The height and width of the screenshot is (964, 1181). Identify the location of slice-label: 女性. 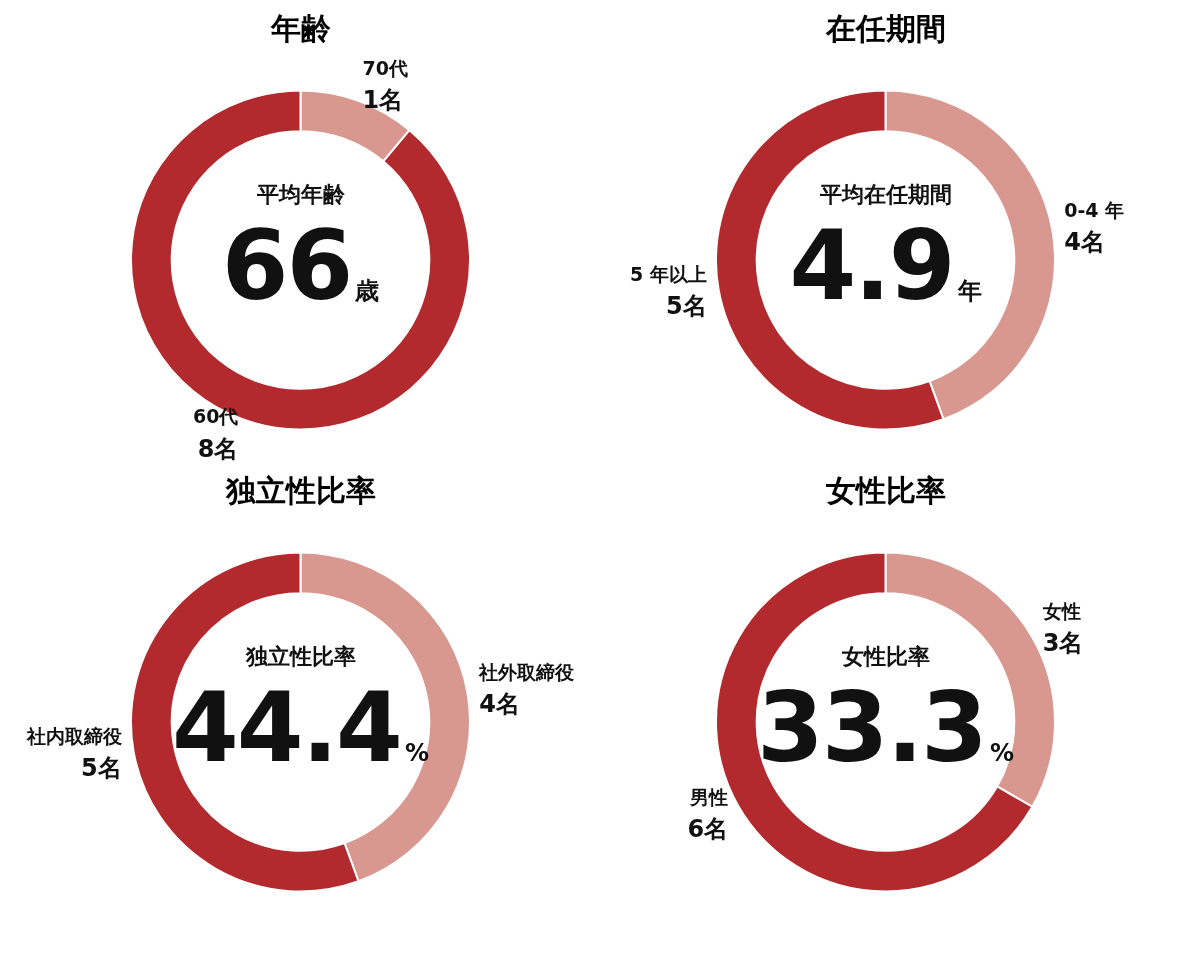
(1061, 611).